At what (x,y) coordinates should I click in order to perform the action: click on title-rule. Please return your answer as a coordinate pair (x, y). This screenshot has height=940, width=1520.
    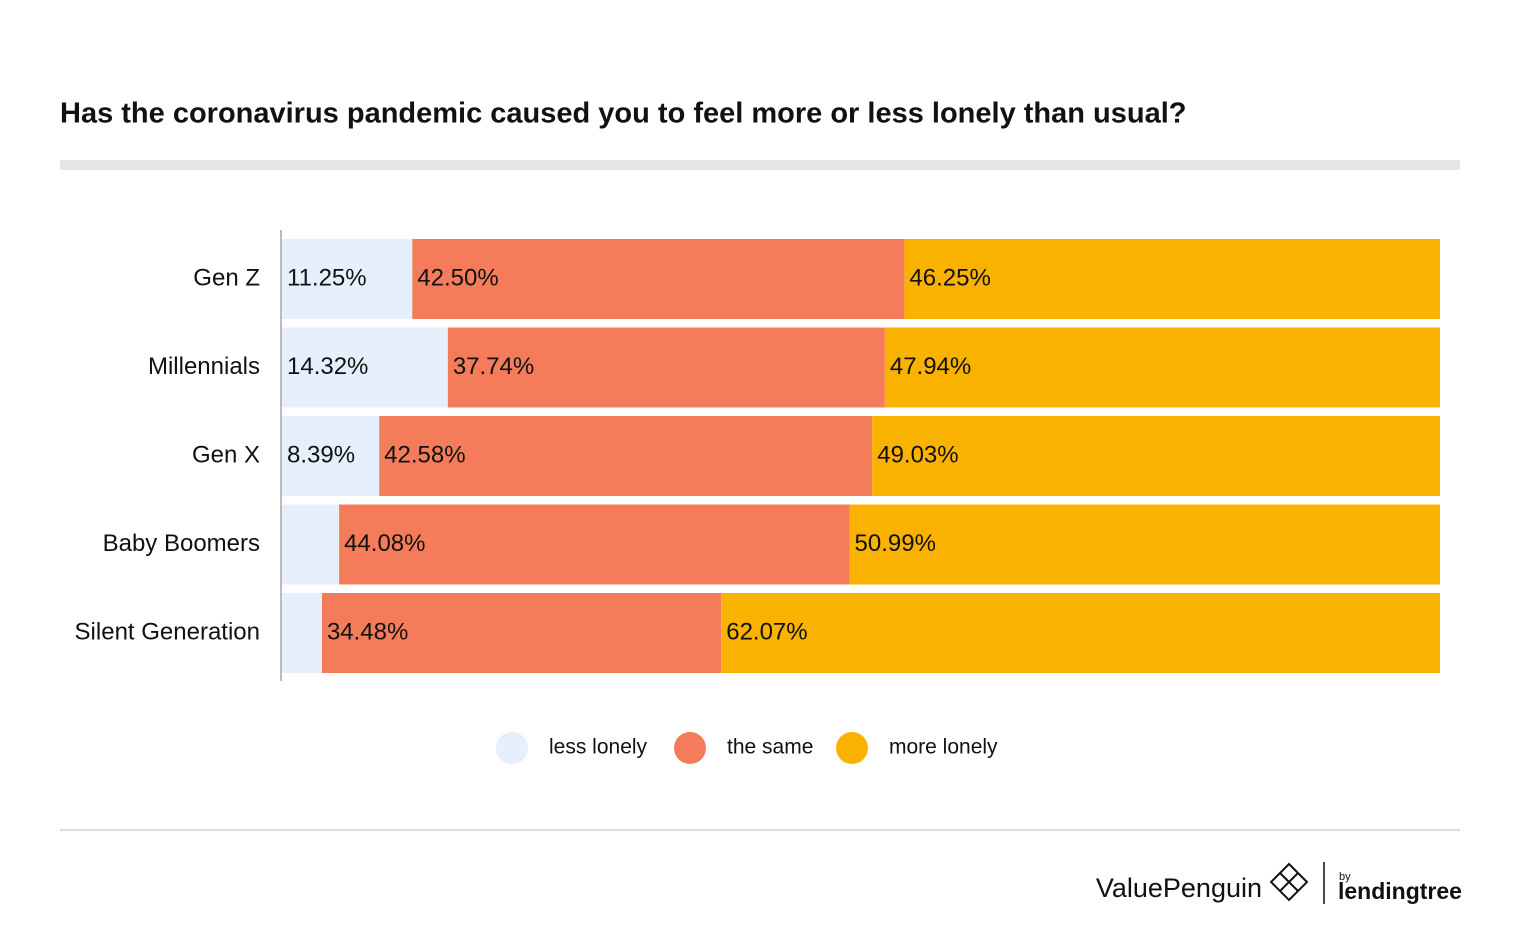
    Looking at the image, I should click on (760, 165).